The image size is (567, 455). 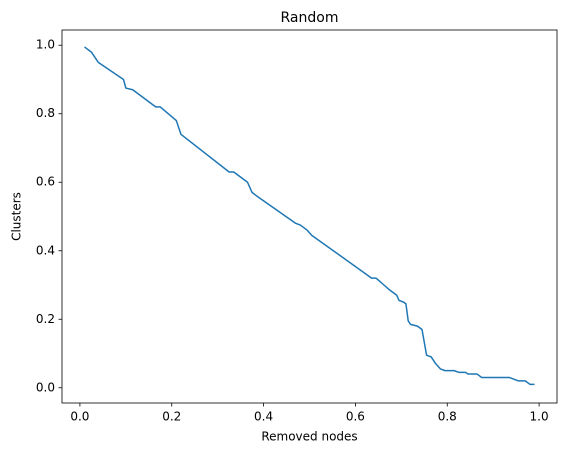 What do you see at coordinates (17, 216) in the screenshot?
I see `y-axis-label: Clusters` at bounding box center [17, 216].